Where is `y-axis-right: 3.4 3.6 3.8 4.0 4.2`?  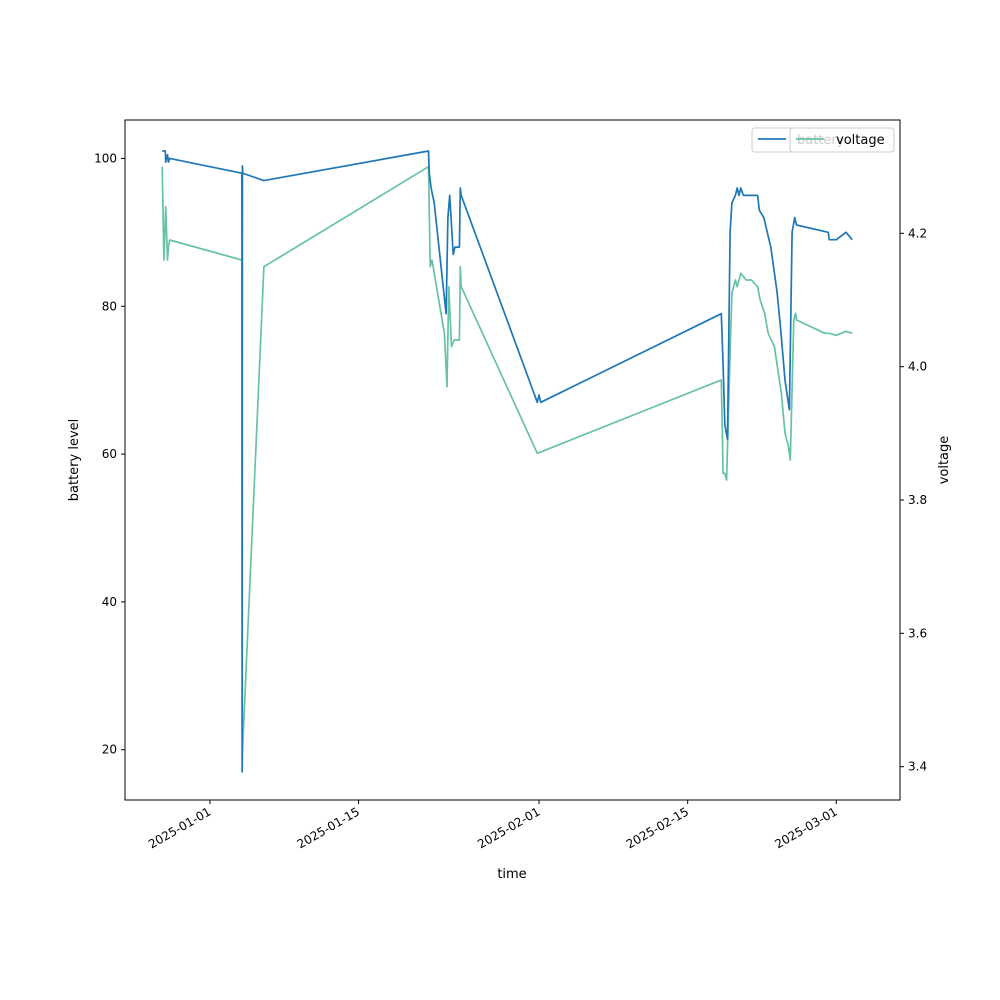
y-axis-right: 3.4 3.6 3.8 4.0 4.2 is located at coordinates (913, 500).